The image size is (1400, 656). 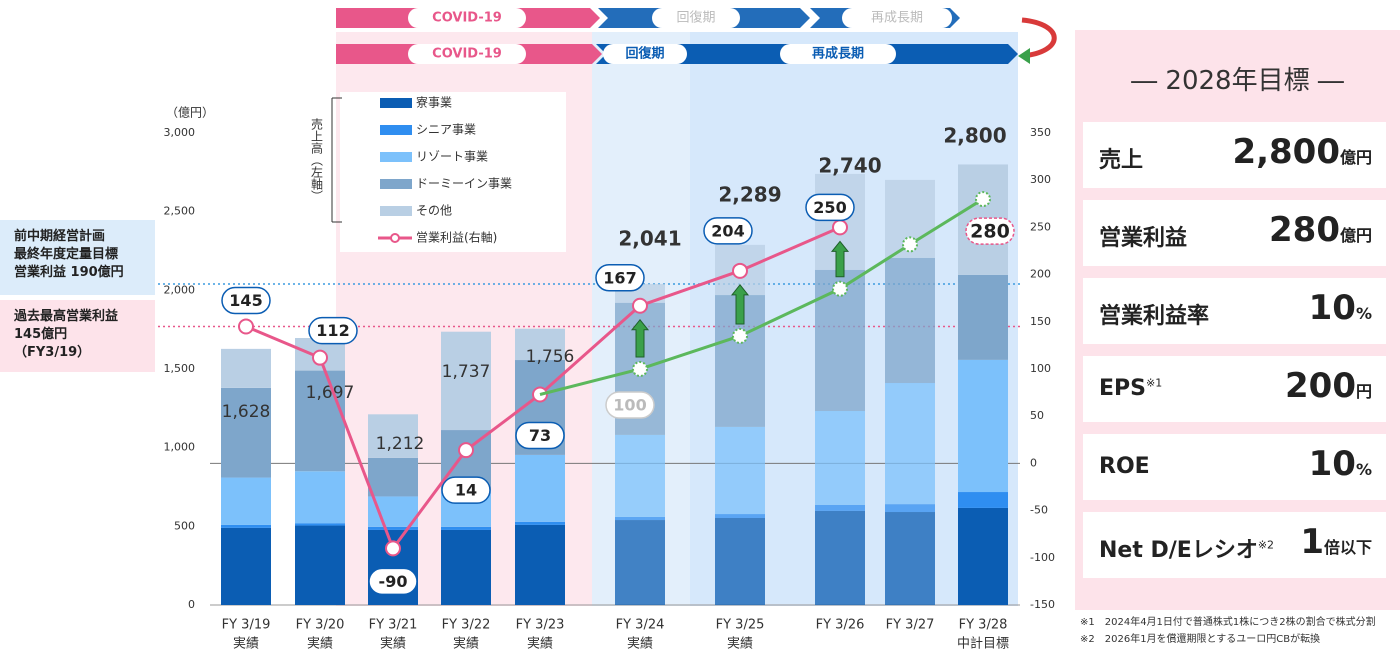 What do you see at coordinates (395, 238) in the screenshot?
I see `legend-marker` at bounding box center [395, 238].